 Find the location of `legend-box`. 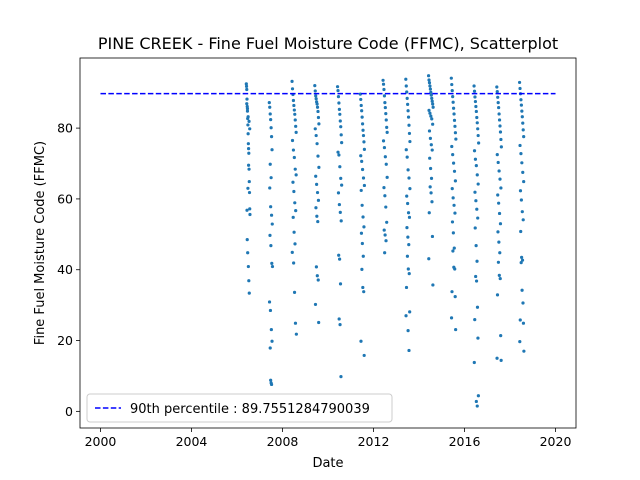

legend-box is located at coordinates (239, 408).